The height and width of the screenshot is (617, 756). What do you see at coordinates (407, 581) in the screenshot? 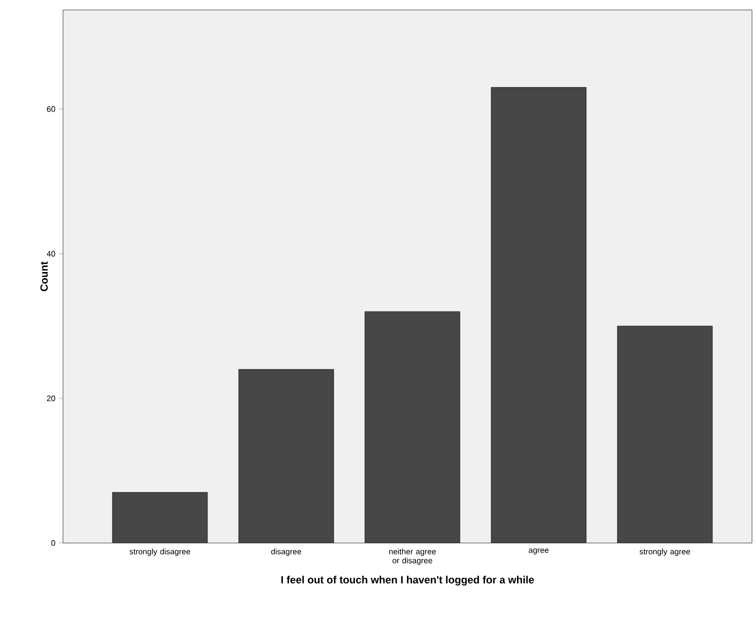
I see `x-axis-title: I feel out of touch when I haven't logged for a while` at bounding box center [407, 581].